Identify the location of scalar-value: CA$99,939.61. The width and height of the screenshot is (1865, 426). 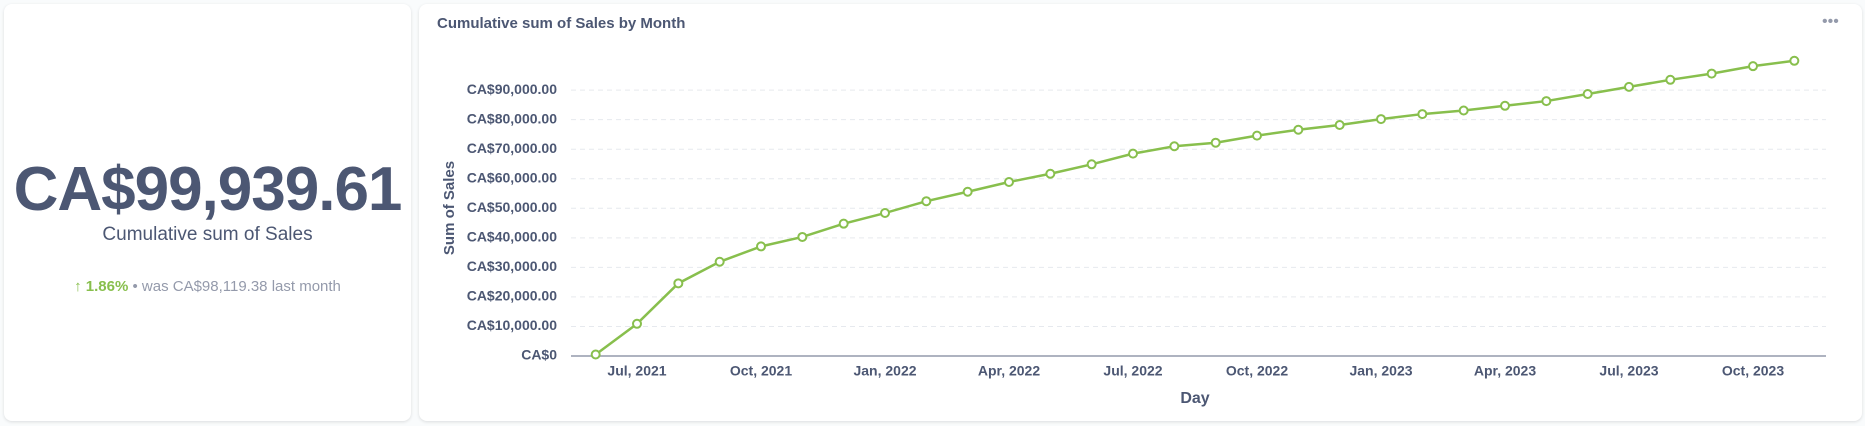
(208, 189).